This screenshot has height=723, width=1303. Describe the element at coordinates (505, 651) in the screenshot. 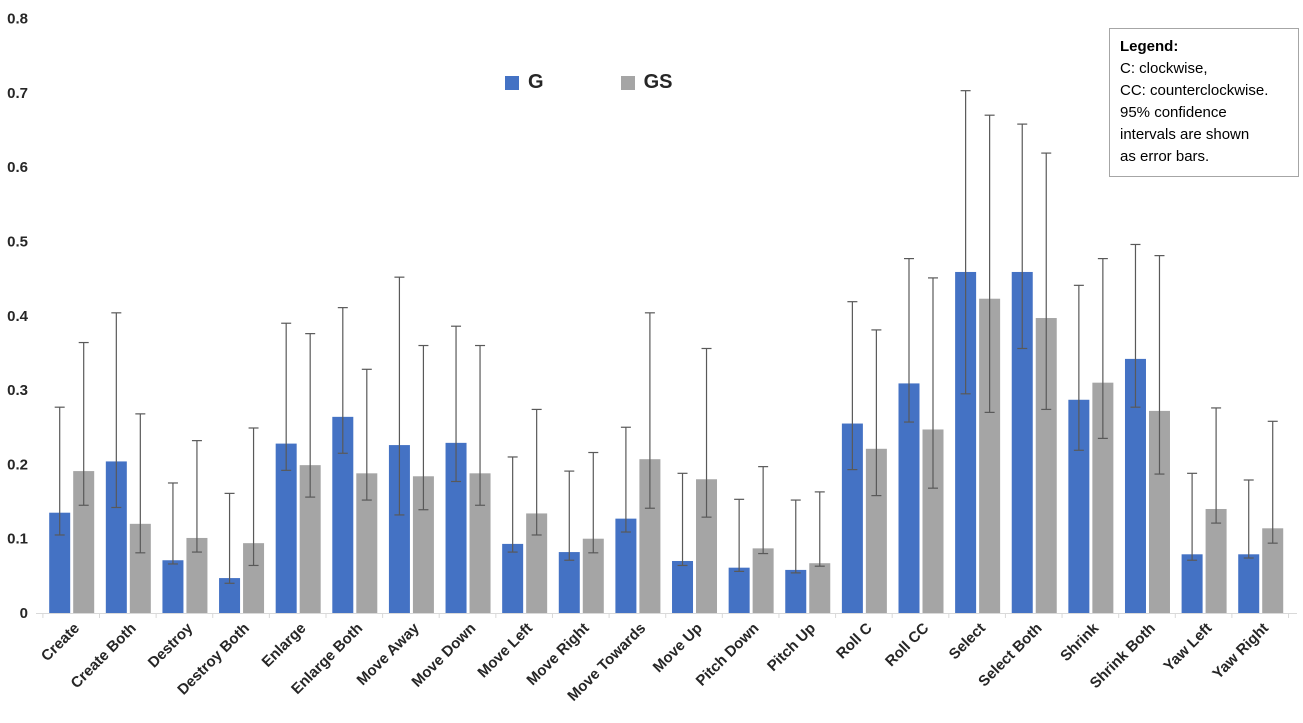

I see `x-category-label: Move Left` at that location.